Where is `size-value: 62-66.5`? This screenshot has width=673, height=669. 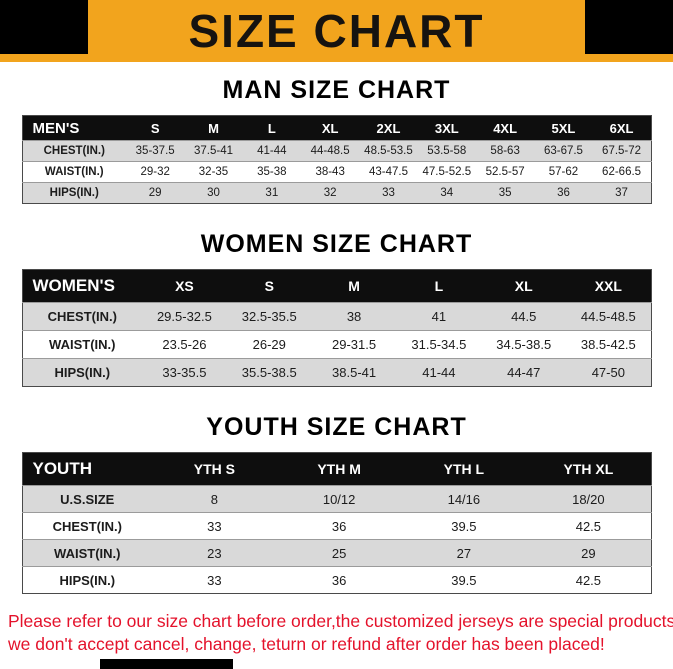 size-value: 62-66.5 is located at coordinates (621, 172).